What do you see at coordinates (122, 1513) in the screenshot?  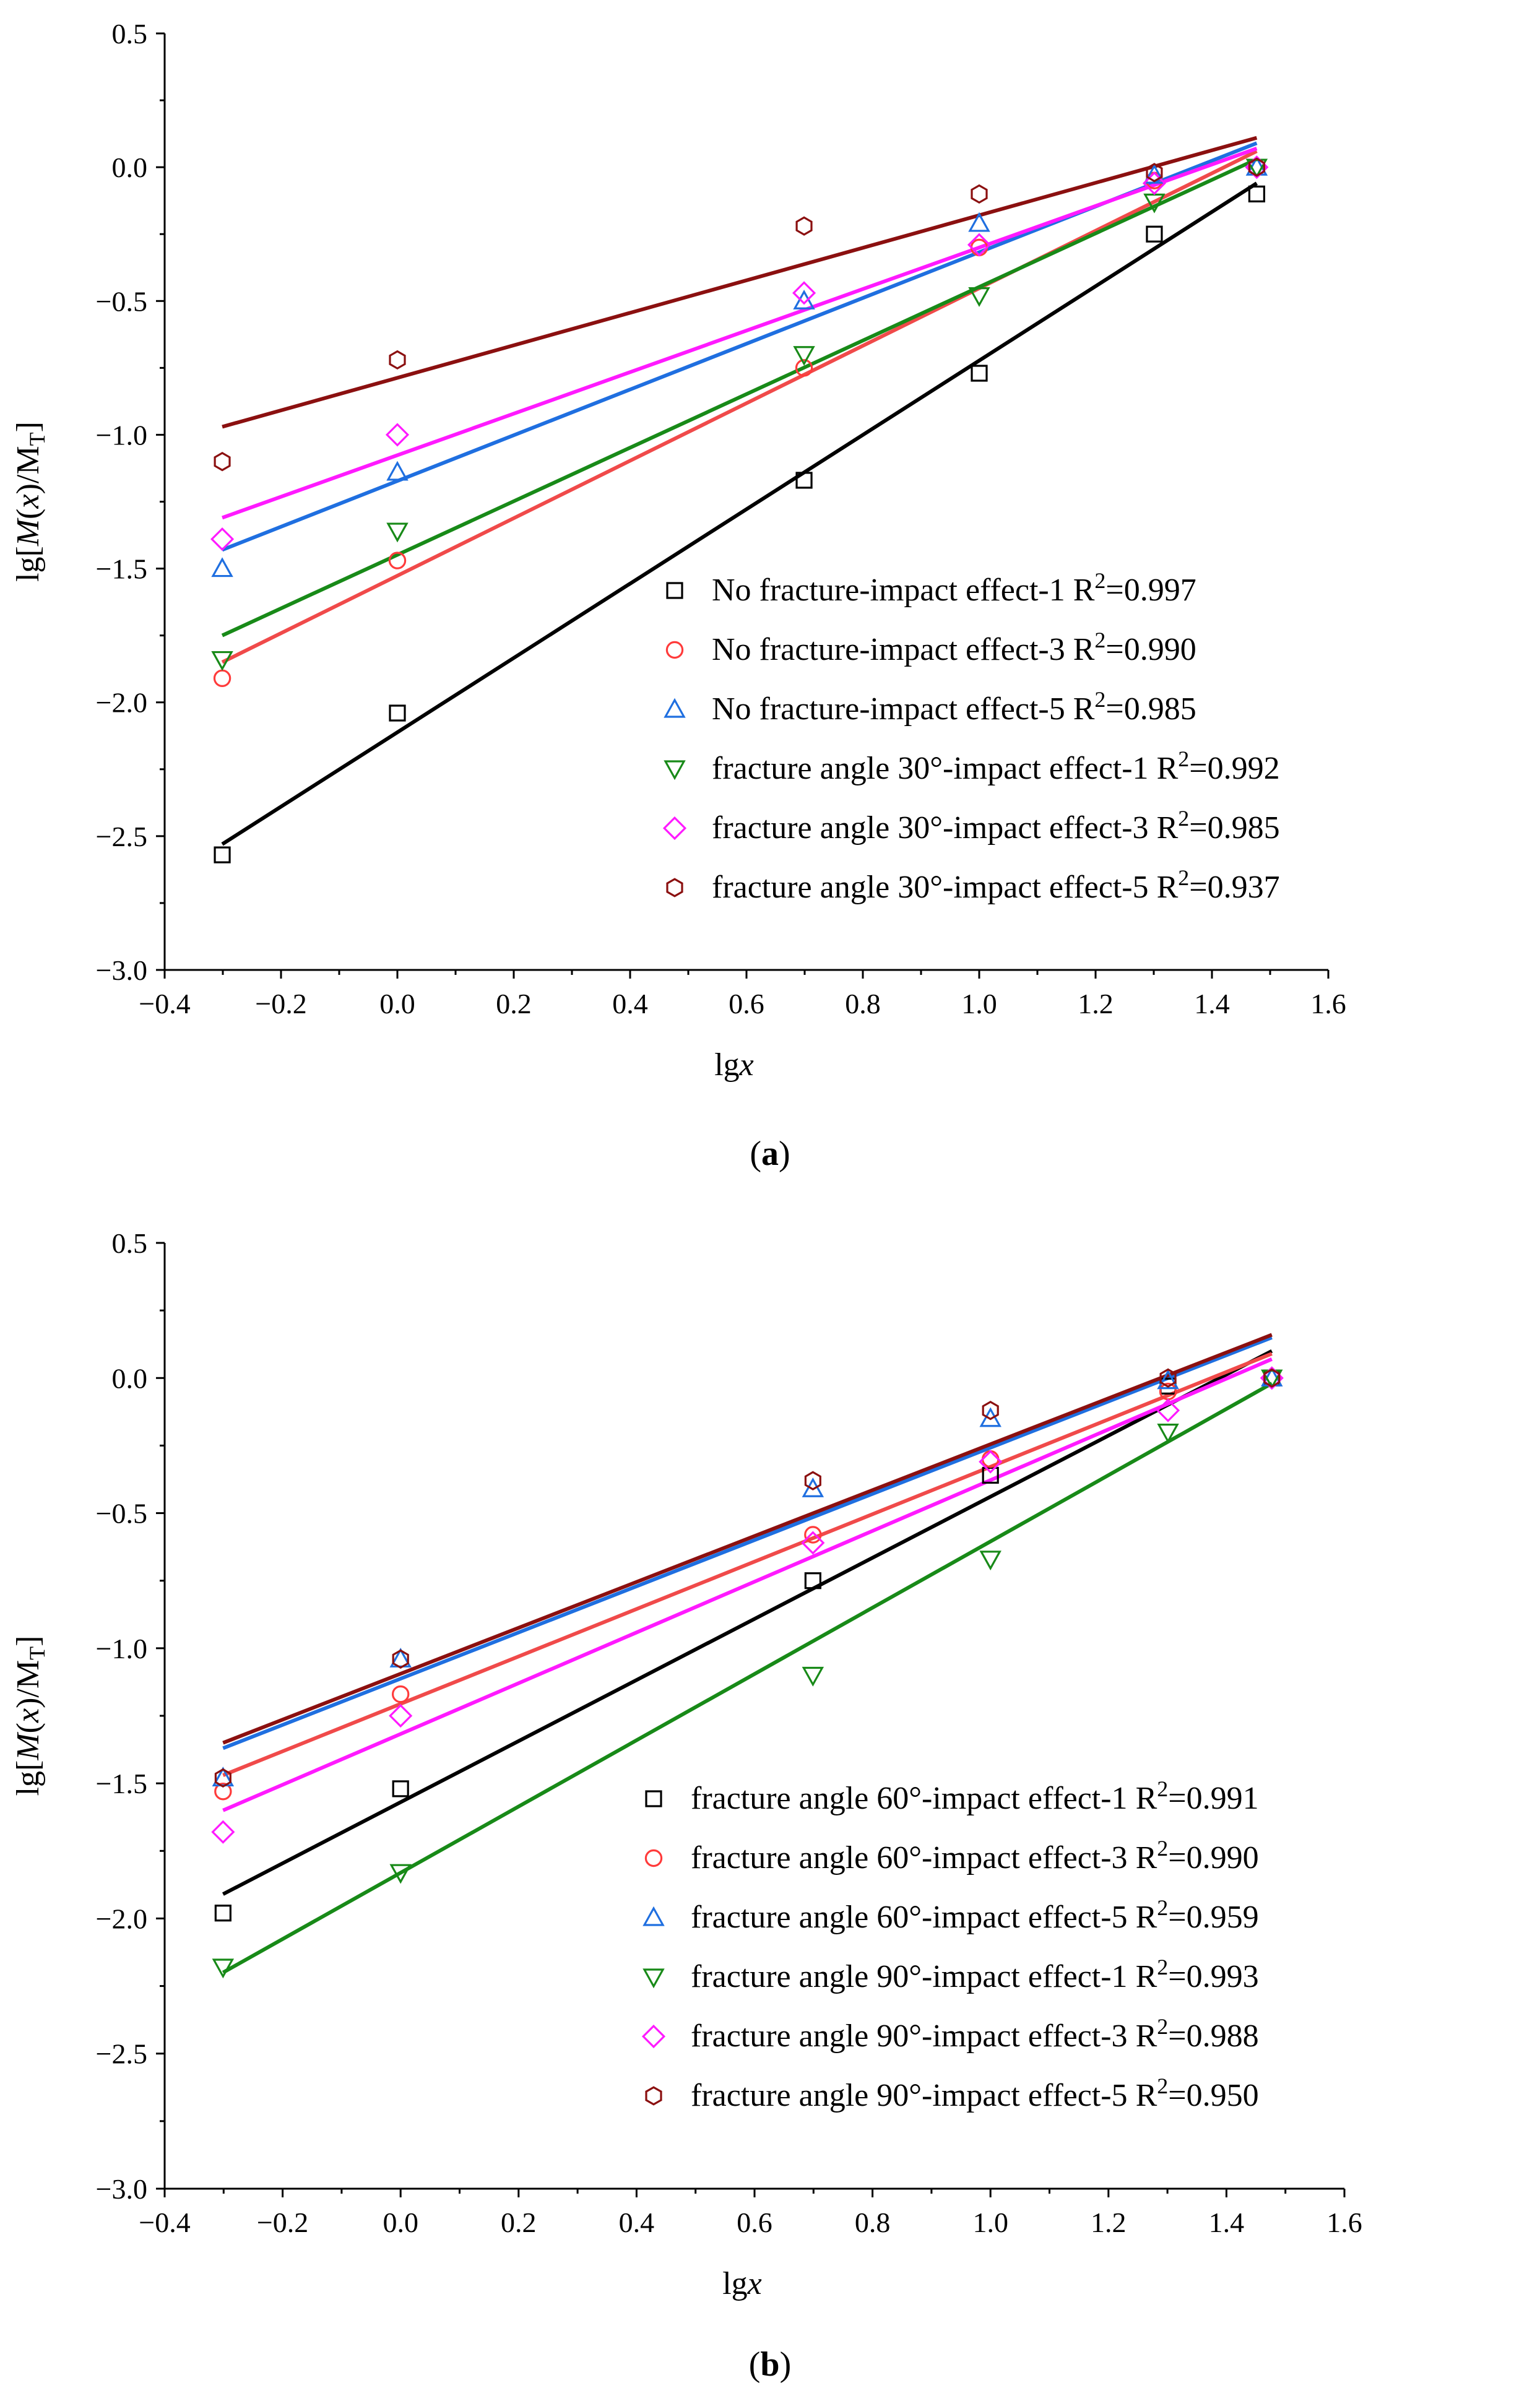 I see `y-tick-label: −0.5` at bounding box center [122, 1513].